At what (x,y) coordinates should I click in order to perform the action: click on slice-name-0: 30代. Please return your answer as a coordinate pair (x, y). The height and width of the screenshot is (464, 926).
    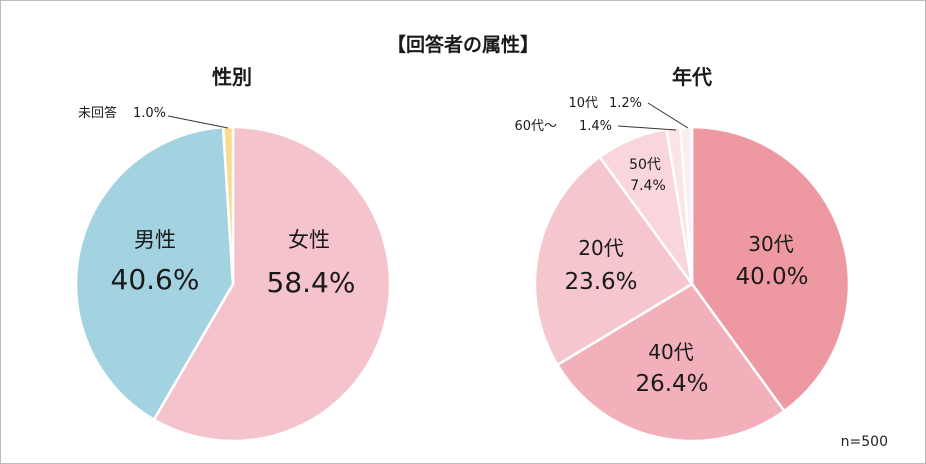
    Looking at the image, I should click on (770, 244).